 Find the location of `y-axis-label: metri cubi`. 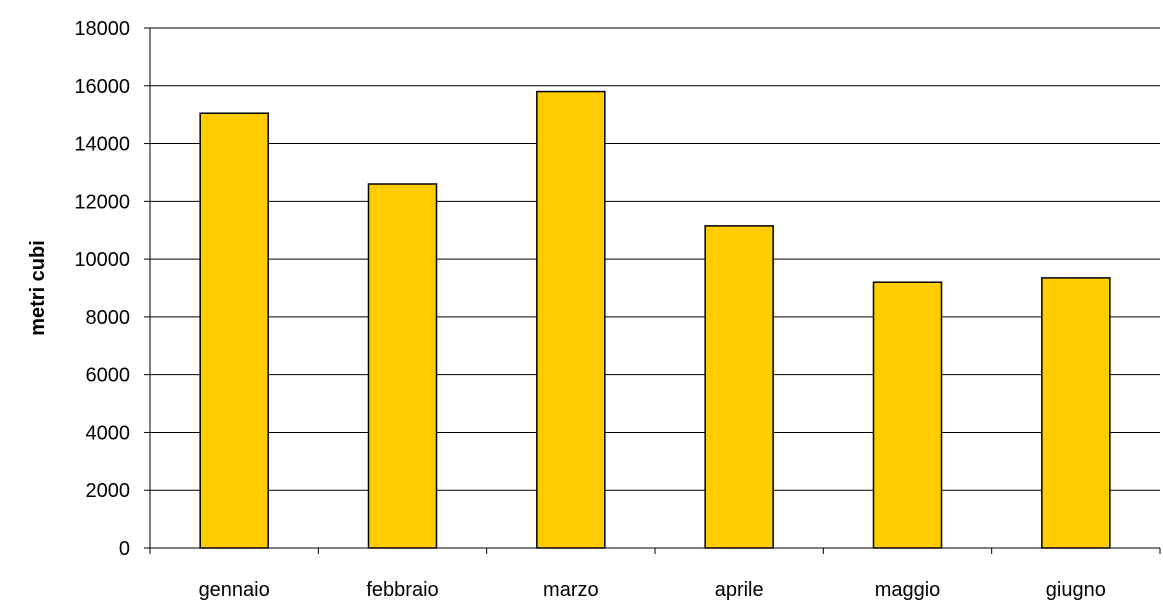

y-axis-label: metri cubi is located at coordinates (38, 288).